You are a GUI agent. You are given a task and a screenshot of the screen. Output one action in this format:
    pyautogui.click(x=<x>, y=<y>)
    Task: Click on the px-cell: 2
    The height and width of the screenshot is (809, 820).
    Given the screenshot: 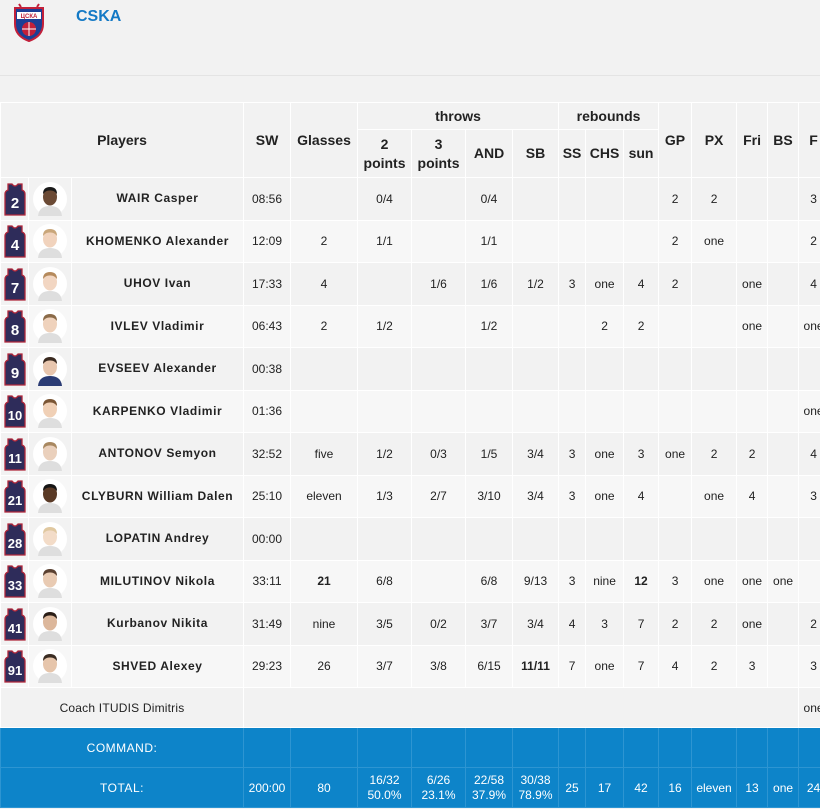 What is the action you would take?
    pyautogui.click(x=714, y=624)
    